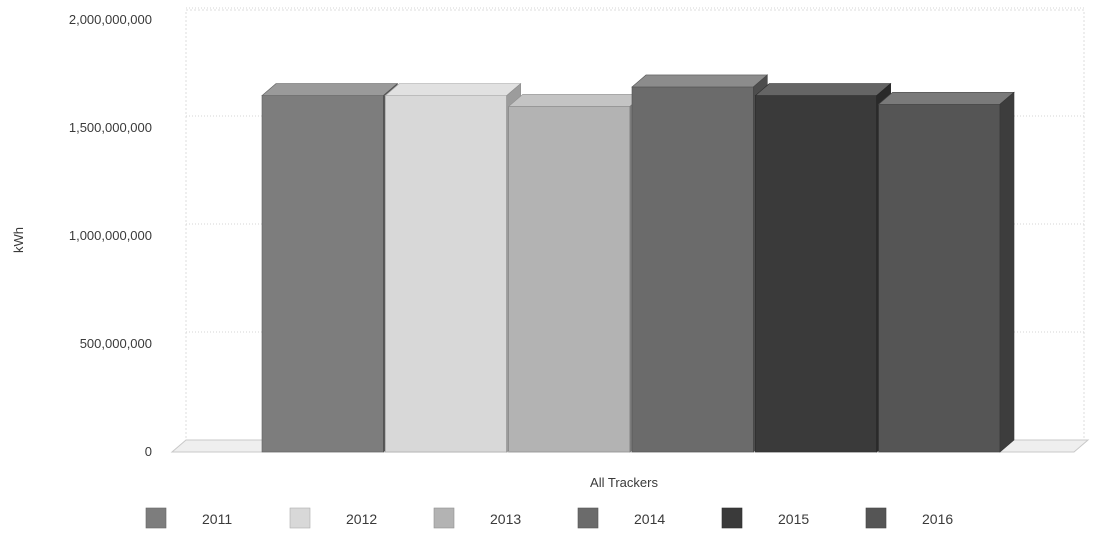 This screenshot has height=546, width=1100. I want to click on bar-2014, so click(700, 263).